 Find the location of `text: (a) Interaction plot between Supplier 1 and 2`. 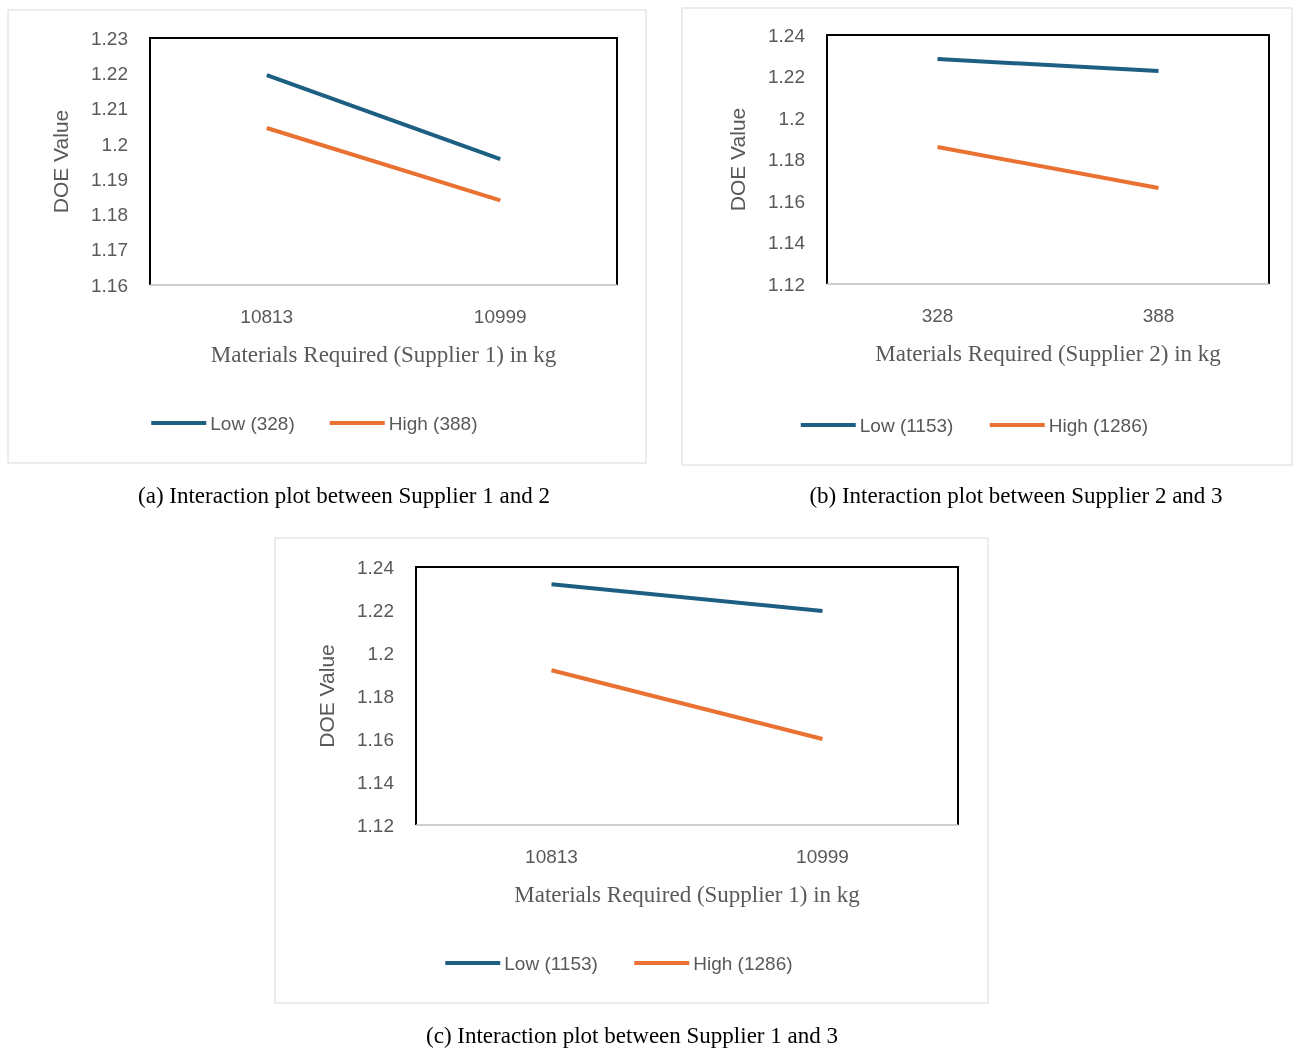

text: (a) Interaction plot between Supplier 1 and 2 is located at coordinates (344, 495).